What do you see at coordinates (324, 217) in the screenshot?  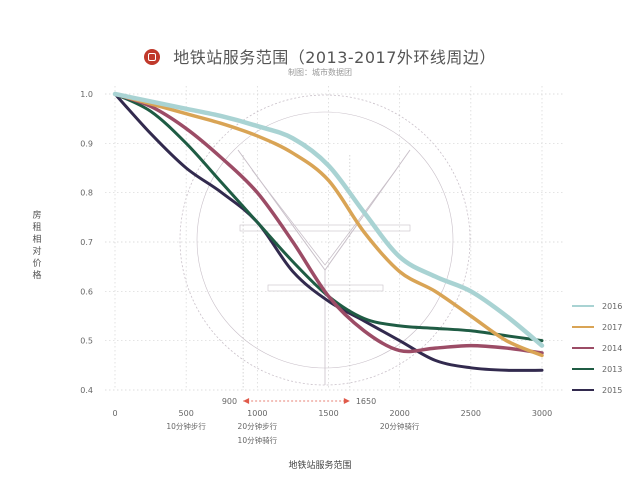 I see `watermark-y-inner` at bounding box center [324, 217].